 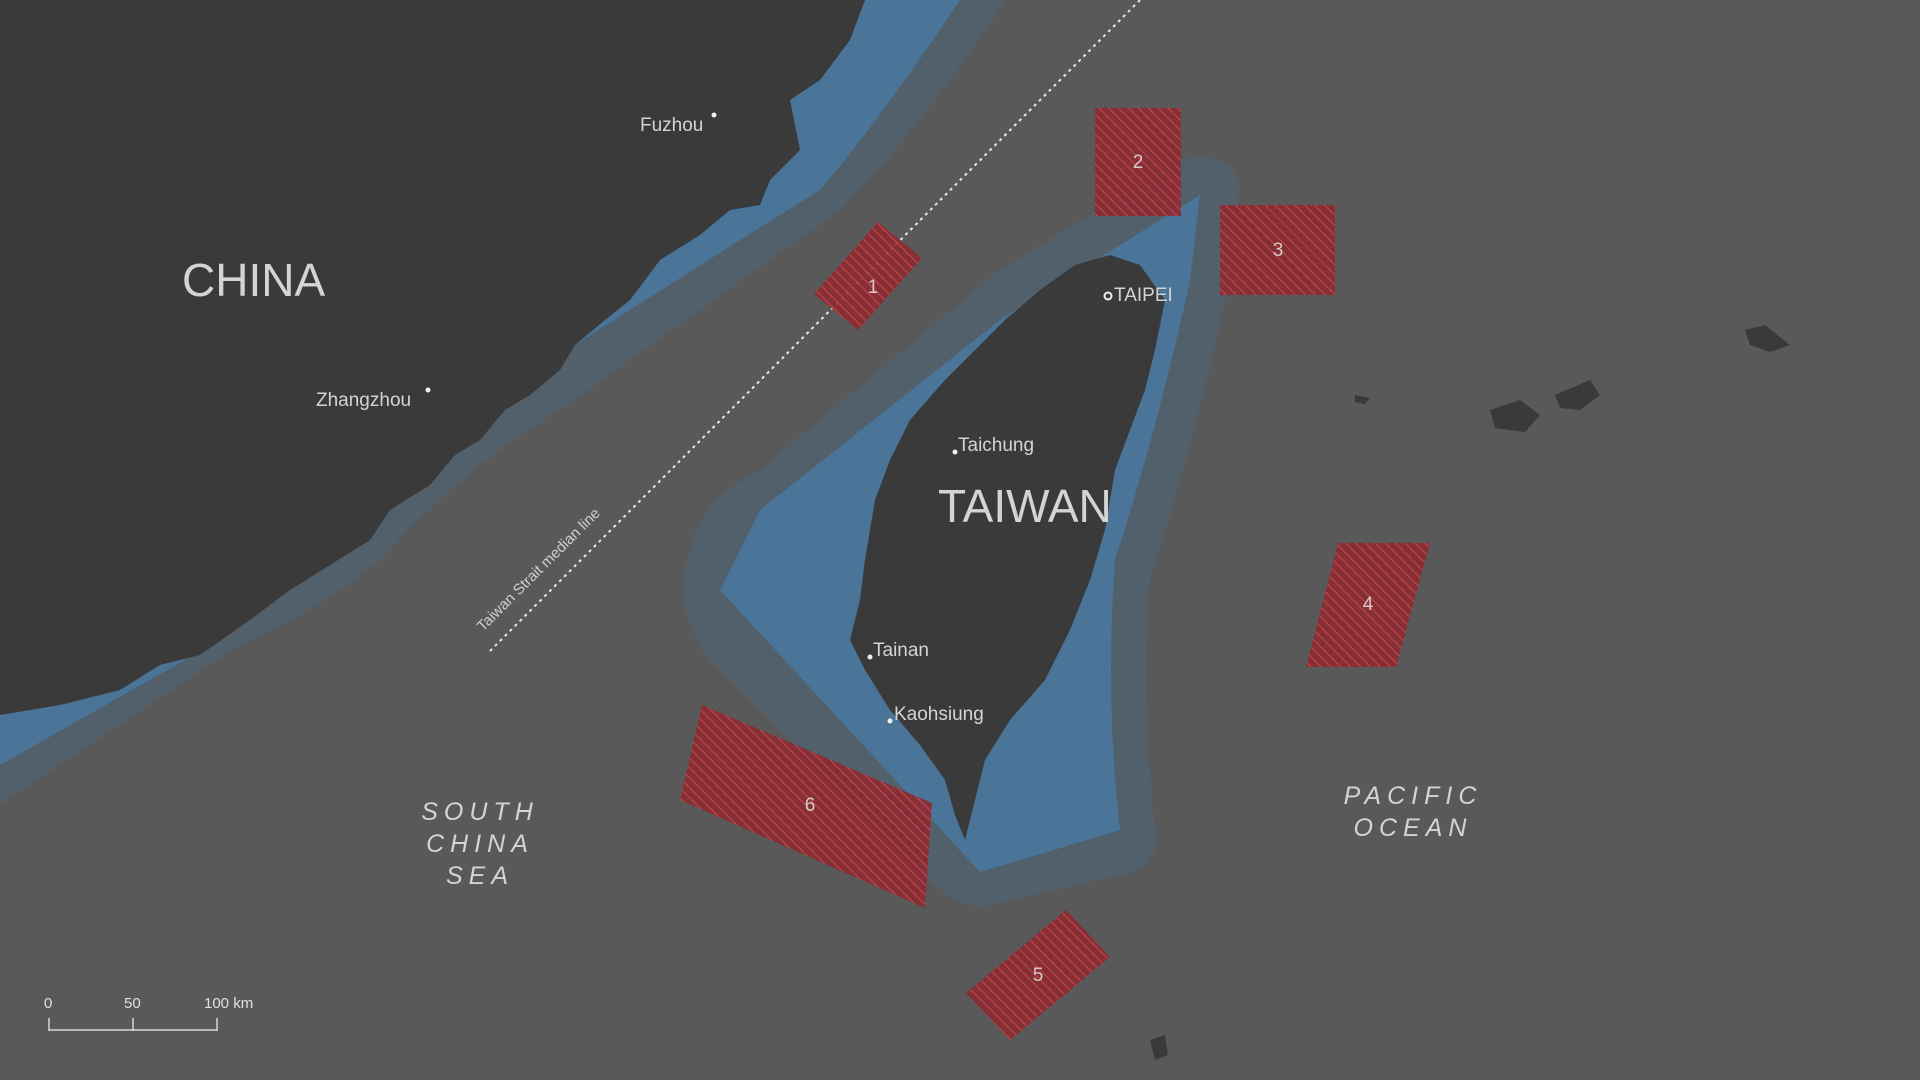 I want to click on city-marker-zhangzhou, so click(x=428, y=390).